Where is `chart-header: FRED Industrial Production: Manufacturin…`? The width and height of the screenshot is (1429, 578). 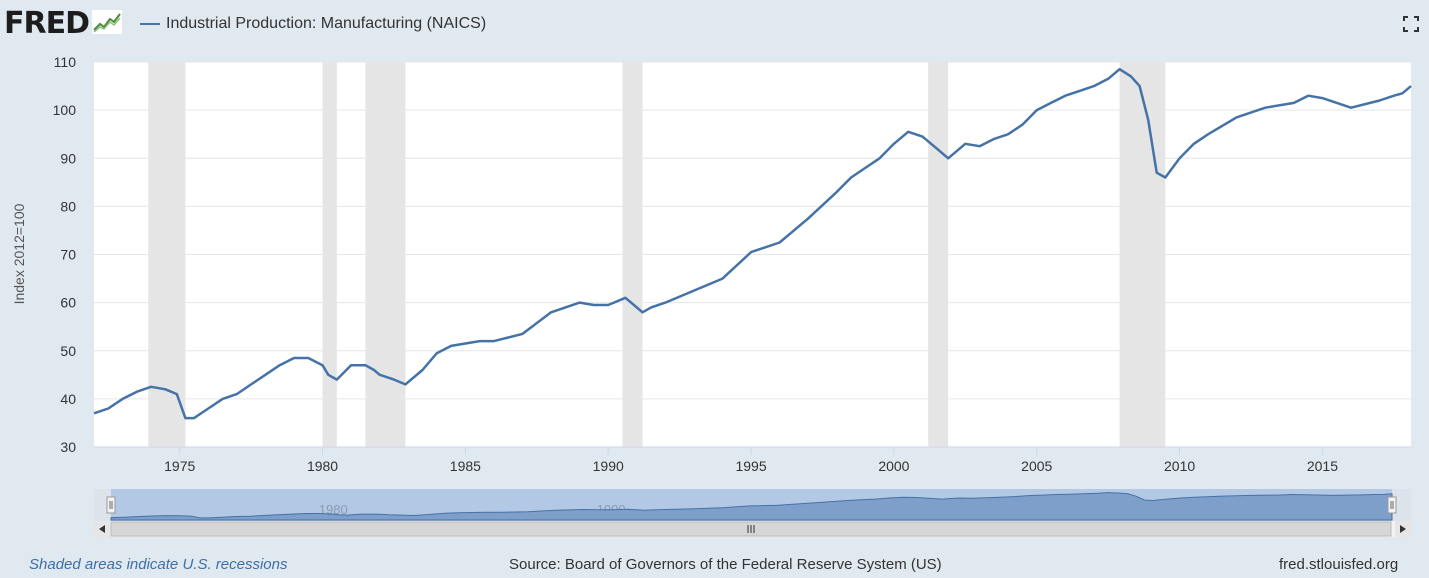 chart-header: FRED Industrial Production: Manufacturin… is located at coordinates (714, 25).